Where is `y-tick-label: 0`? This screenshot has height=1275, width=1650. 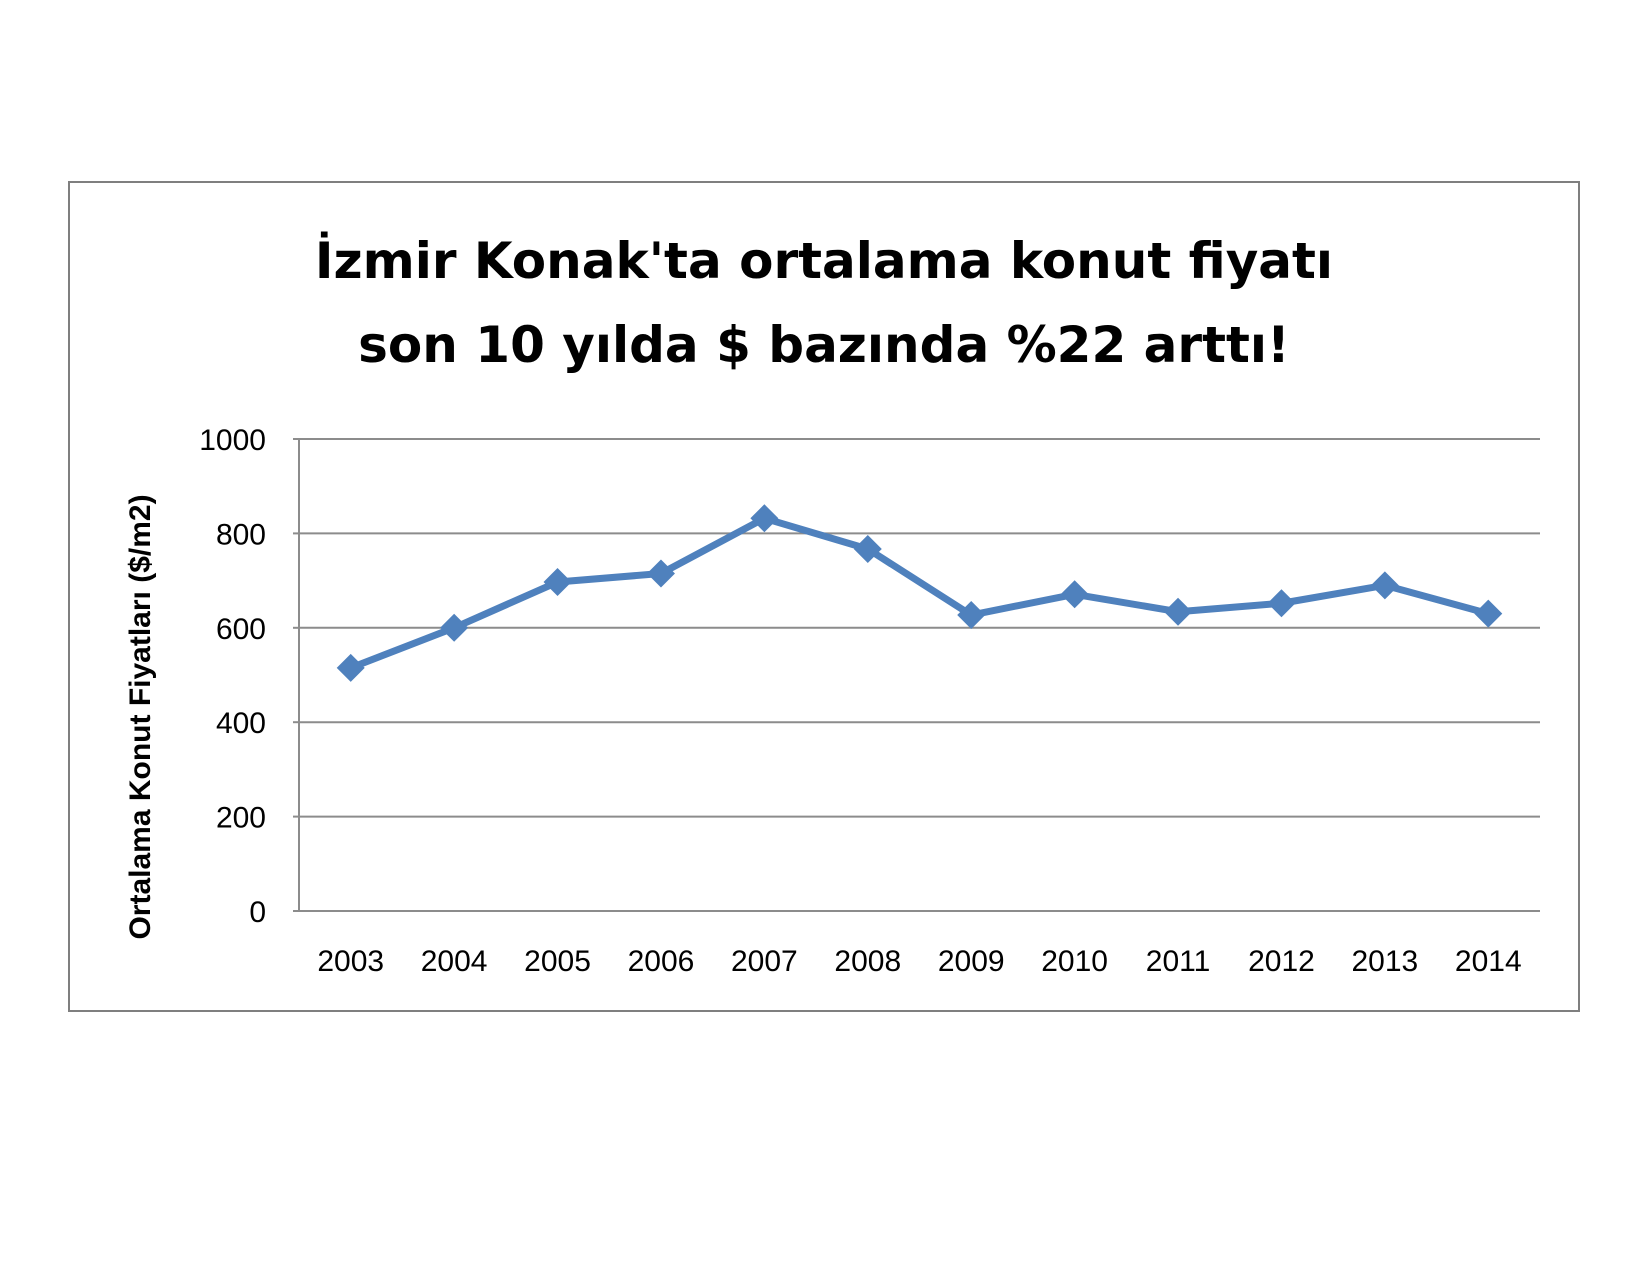
y-tick-label: 0 is located at coordinates (257, 912).